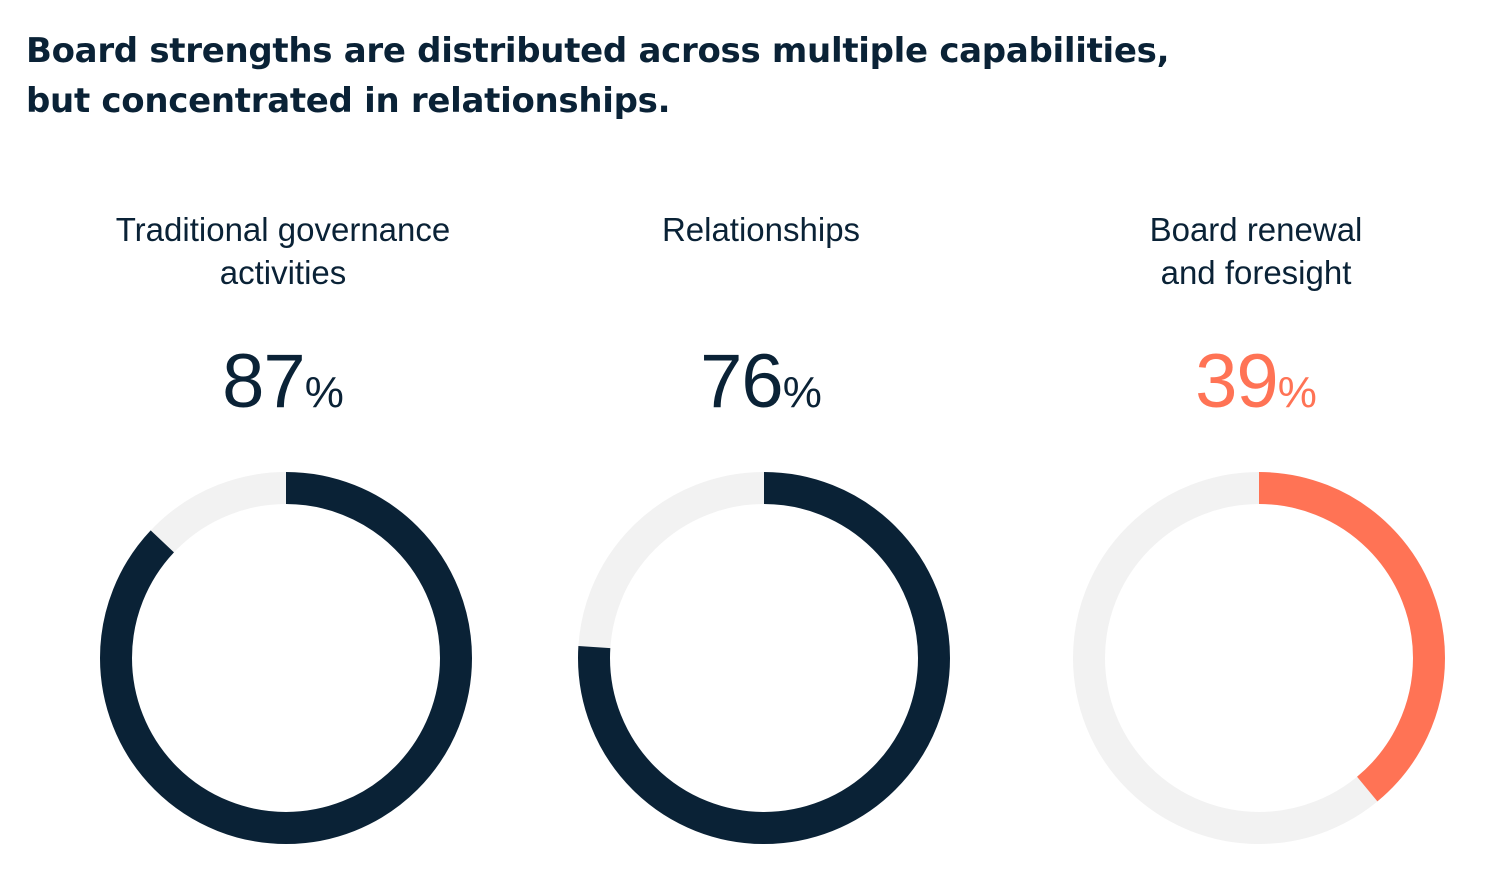 The image size is (1495, 891). I want to click on donut-chart-relationships, so click(764, 658).